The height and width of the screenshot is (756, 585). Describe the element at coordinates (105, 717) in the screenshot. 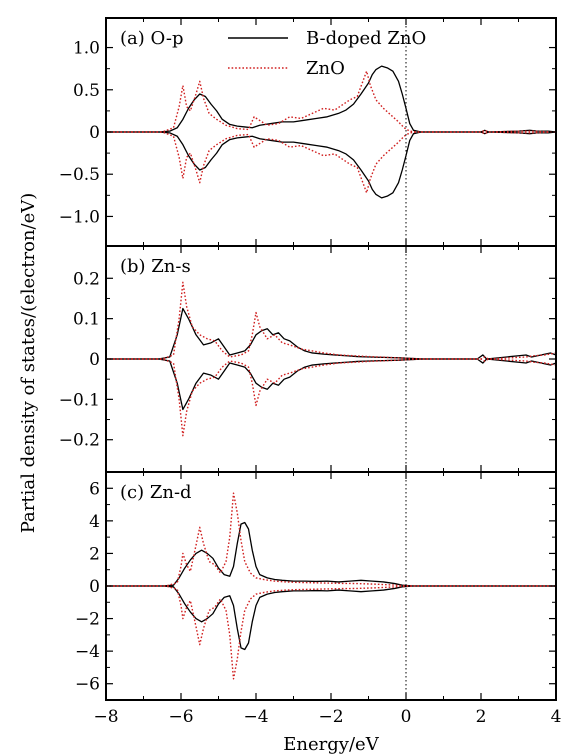

I see `x-tick-label: −8` at that location.